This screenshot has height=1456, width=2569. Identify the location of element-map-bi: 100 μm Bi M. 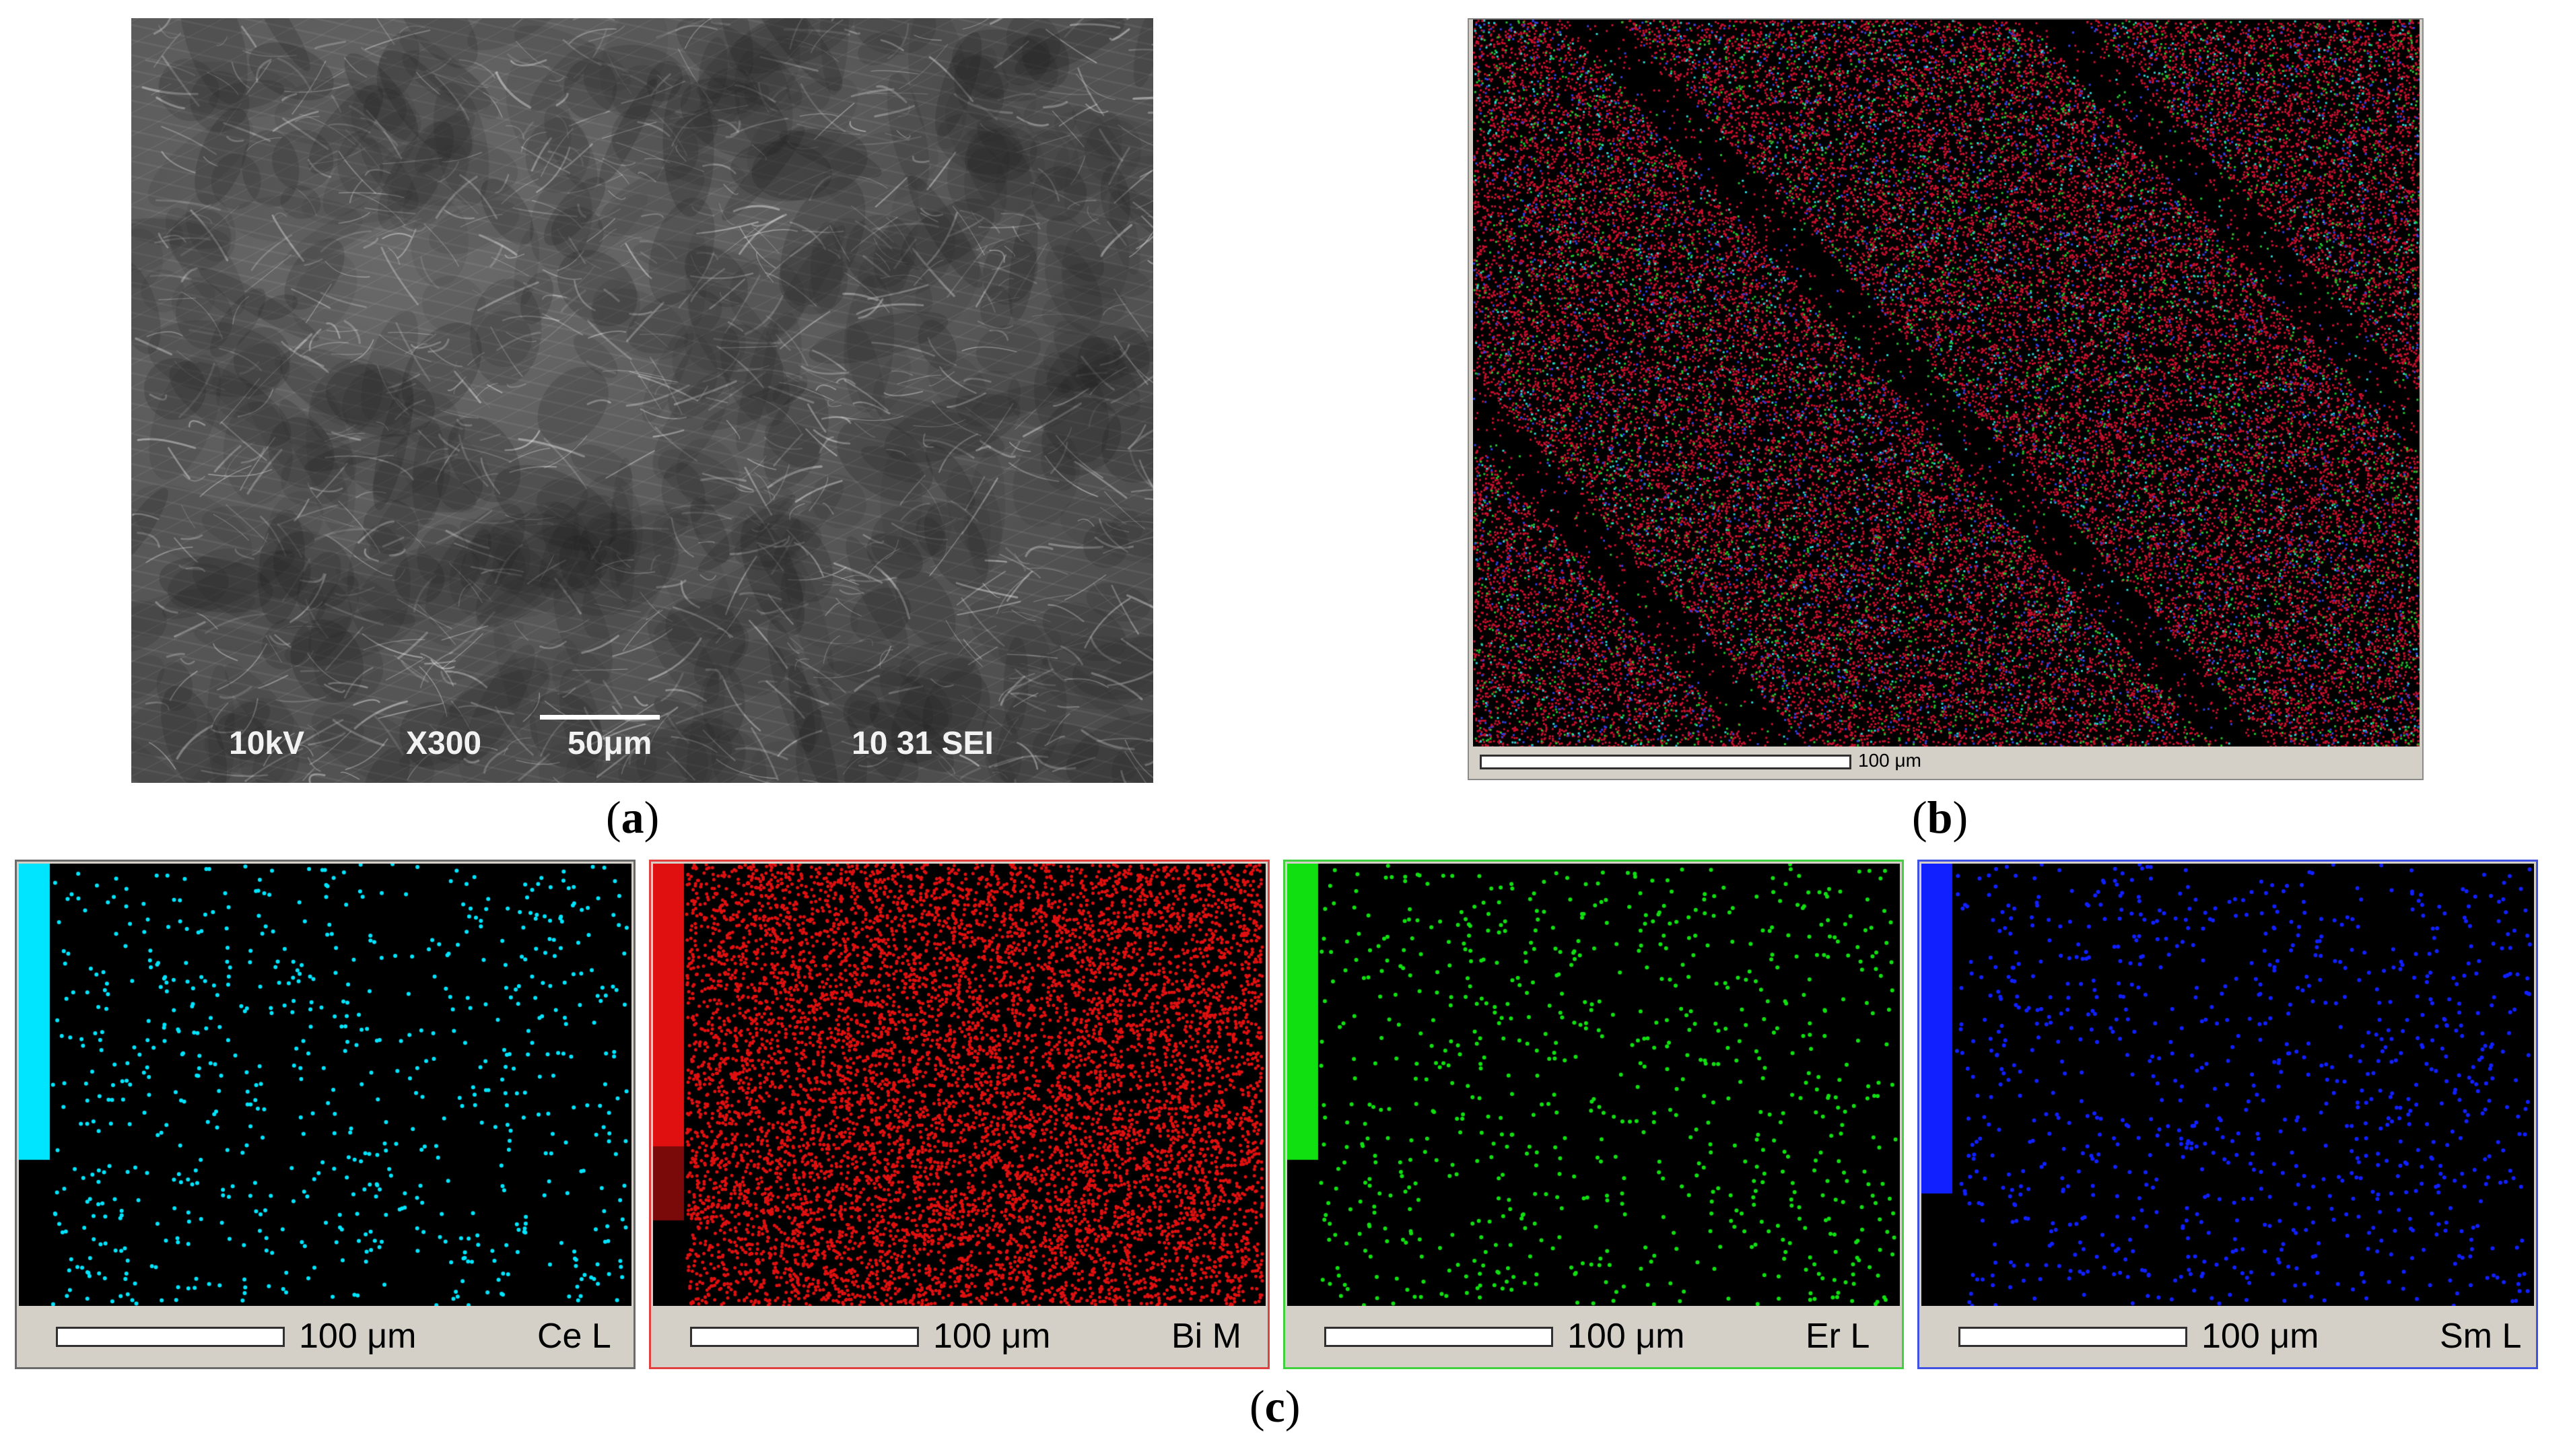
(959, 1114).